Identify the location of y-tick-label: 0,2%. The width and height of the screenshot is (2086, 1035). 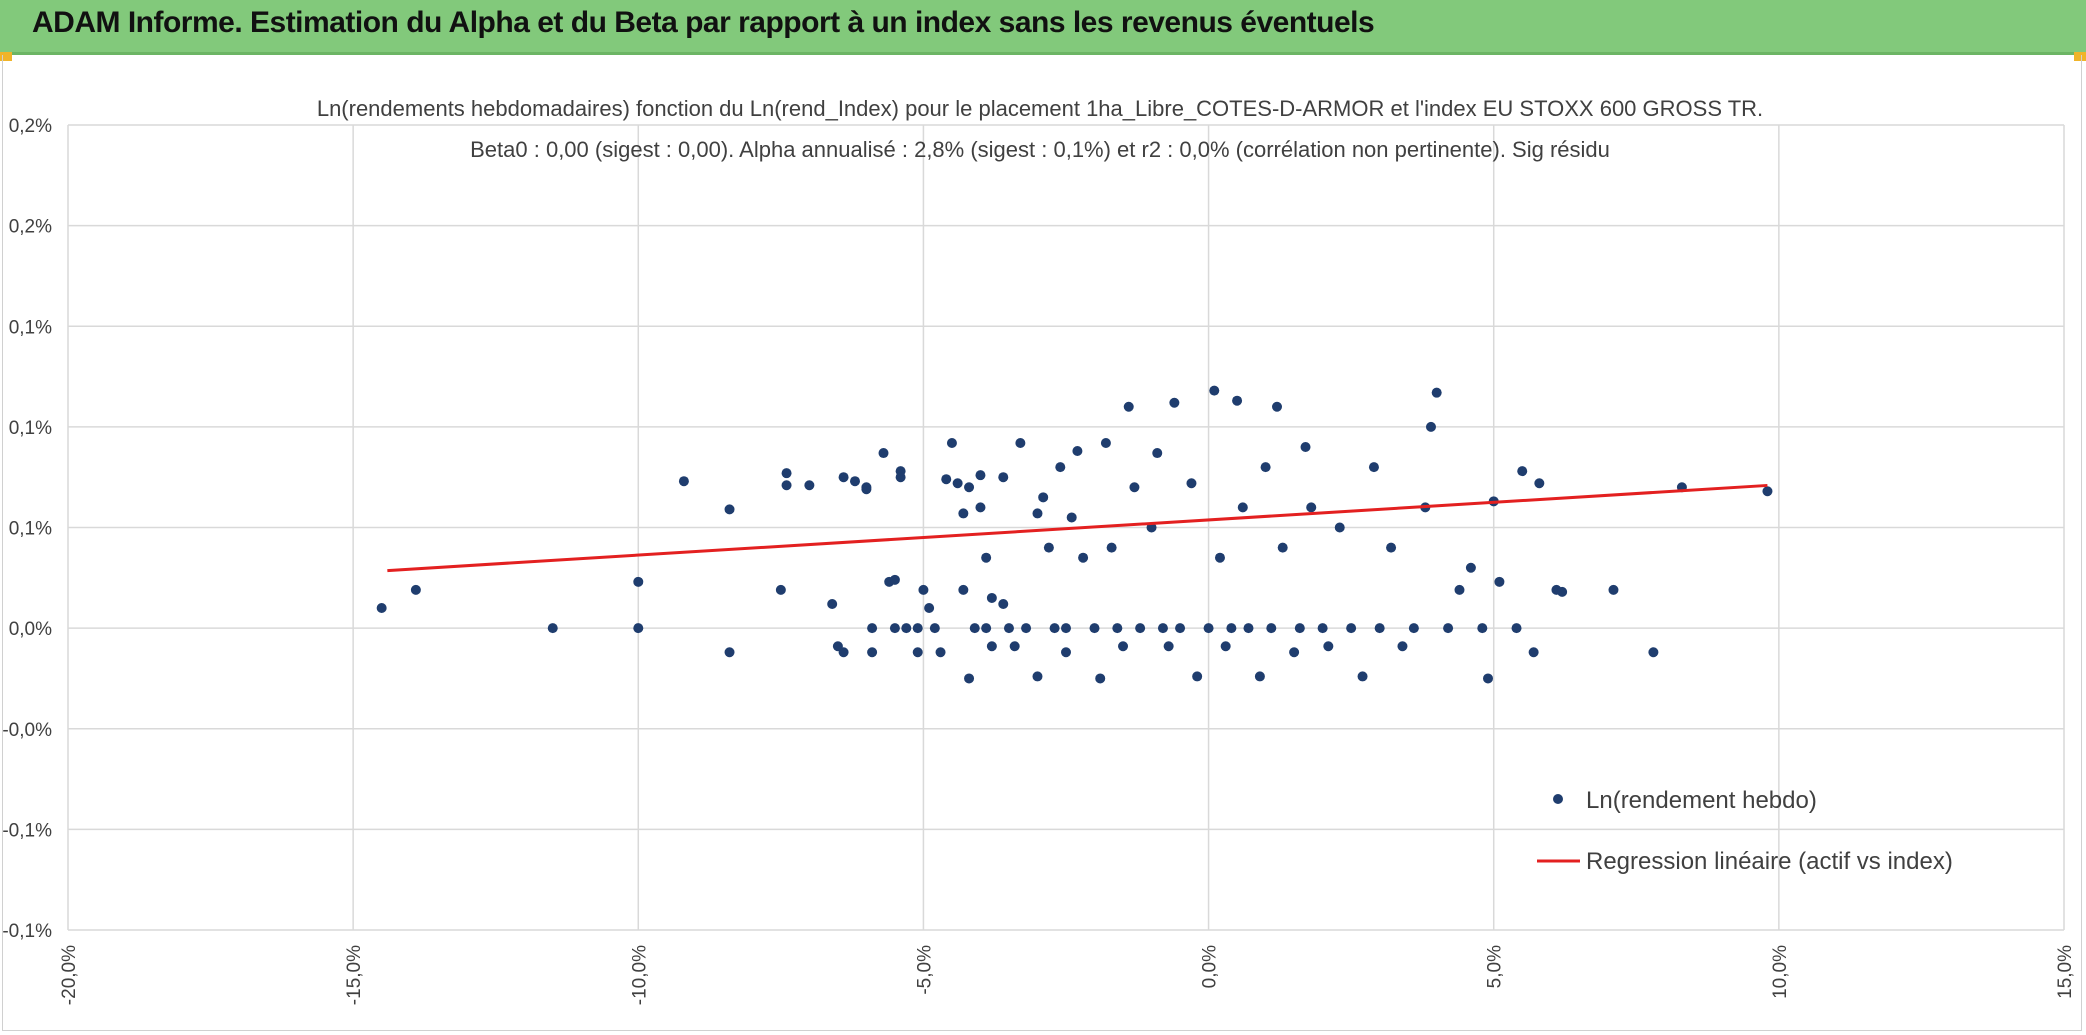
(30, 126).